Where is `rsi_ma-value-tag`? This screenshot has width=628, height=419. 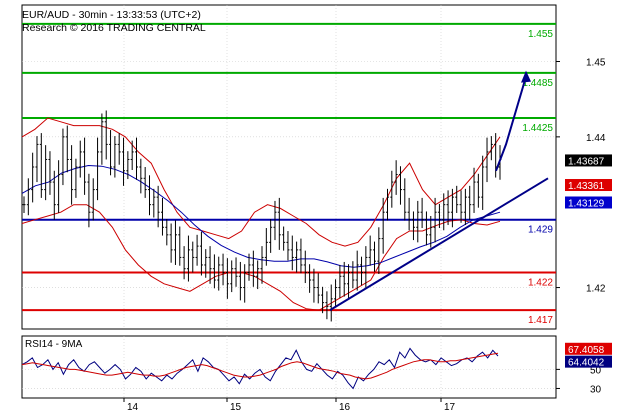
rsi_ma-value-tag is located at coordinates (588, 348).